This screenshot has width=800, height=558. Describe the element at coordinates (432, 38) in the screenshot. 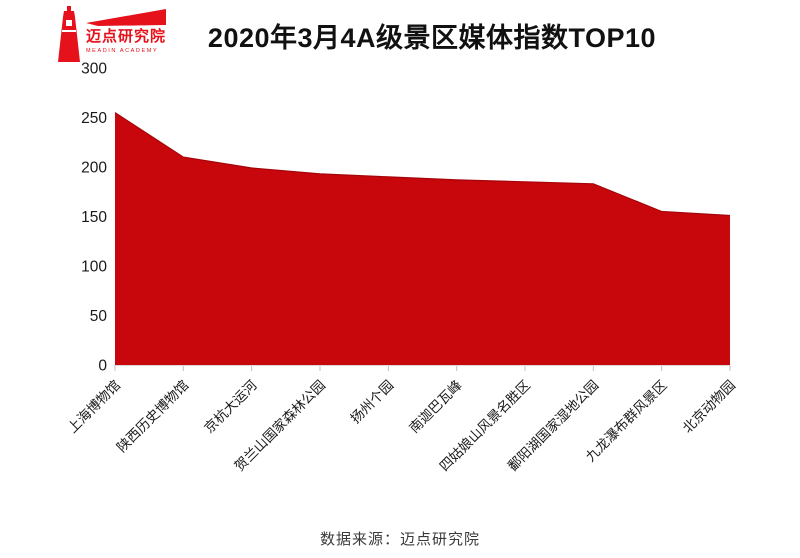

I see `chart-title: 2020年3月4A级景区媒体指数TOP10` at that location.